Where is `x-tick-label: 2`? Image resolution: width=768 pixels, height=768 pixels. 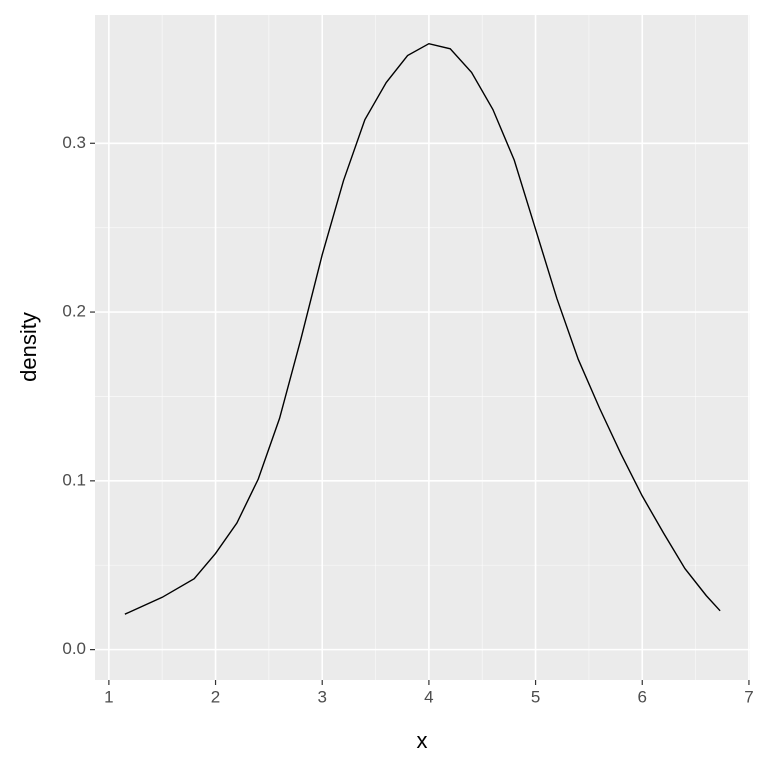
x-tick-label: 2 is located at coordinates (215, 696).